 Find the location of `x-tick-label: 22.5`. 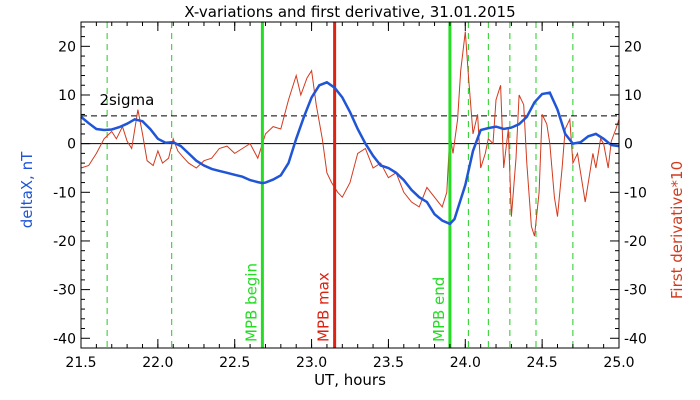

x-tick-label: 22.5 is located at coordinates (234, 363).